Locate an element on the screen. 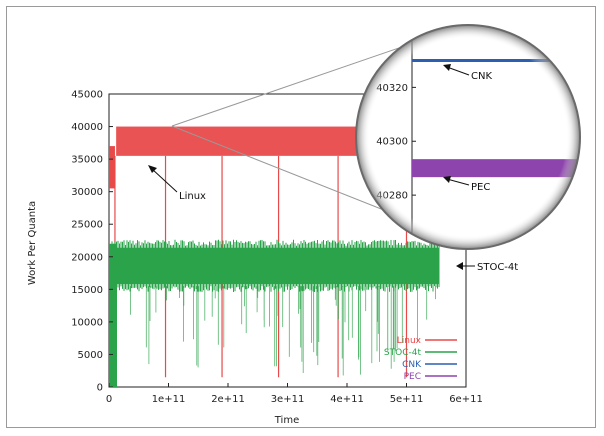 Image resolution: width=604 pixels, height=436 pixels. annotation-label-linux: Linux is located at coordinates (192, 196).